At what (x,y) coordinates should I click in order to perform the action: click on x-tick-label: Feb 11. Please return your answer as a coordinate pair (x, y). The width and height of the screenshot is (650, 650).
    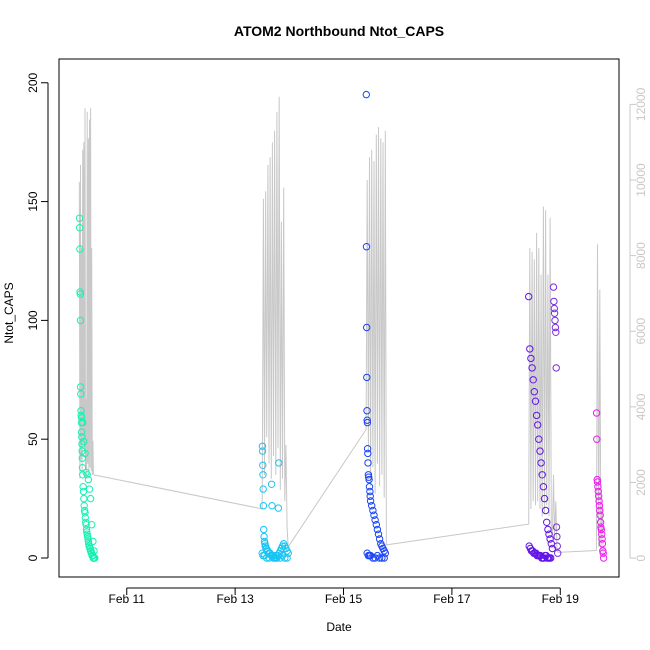
    Looking at the image, I should click on (127, 599).